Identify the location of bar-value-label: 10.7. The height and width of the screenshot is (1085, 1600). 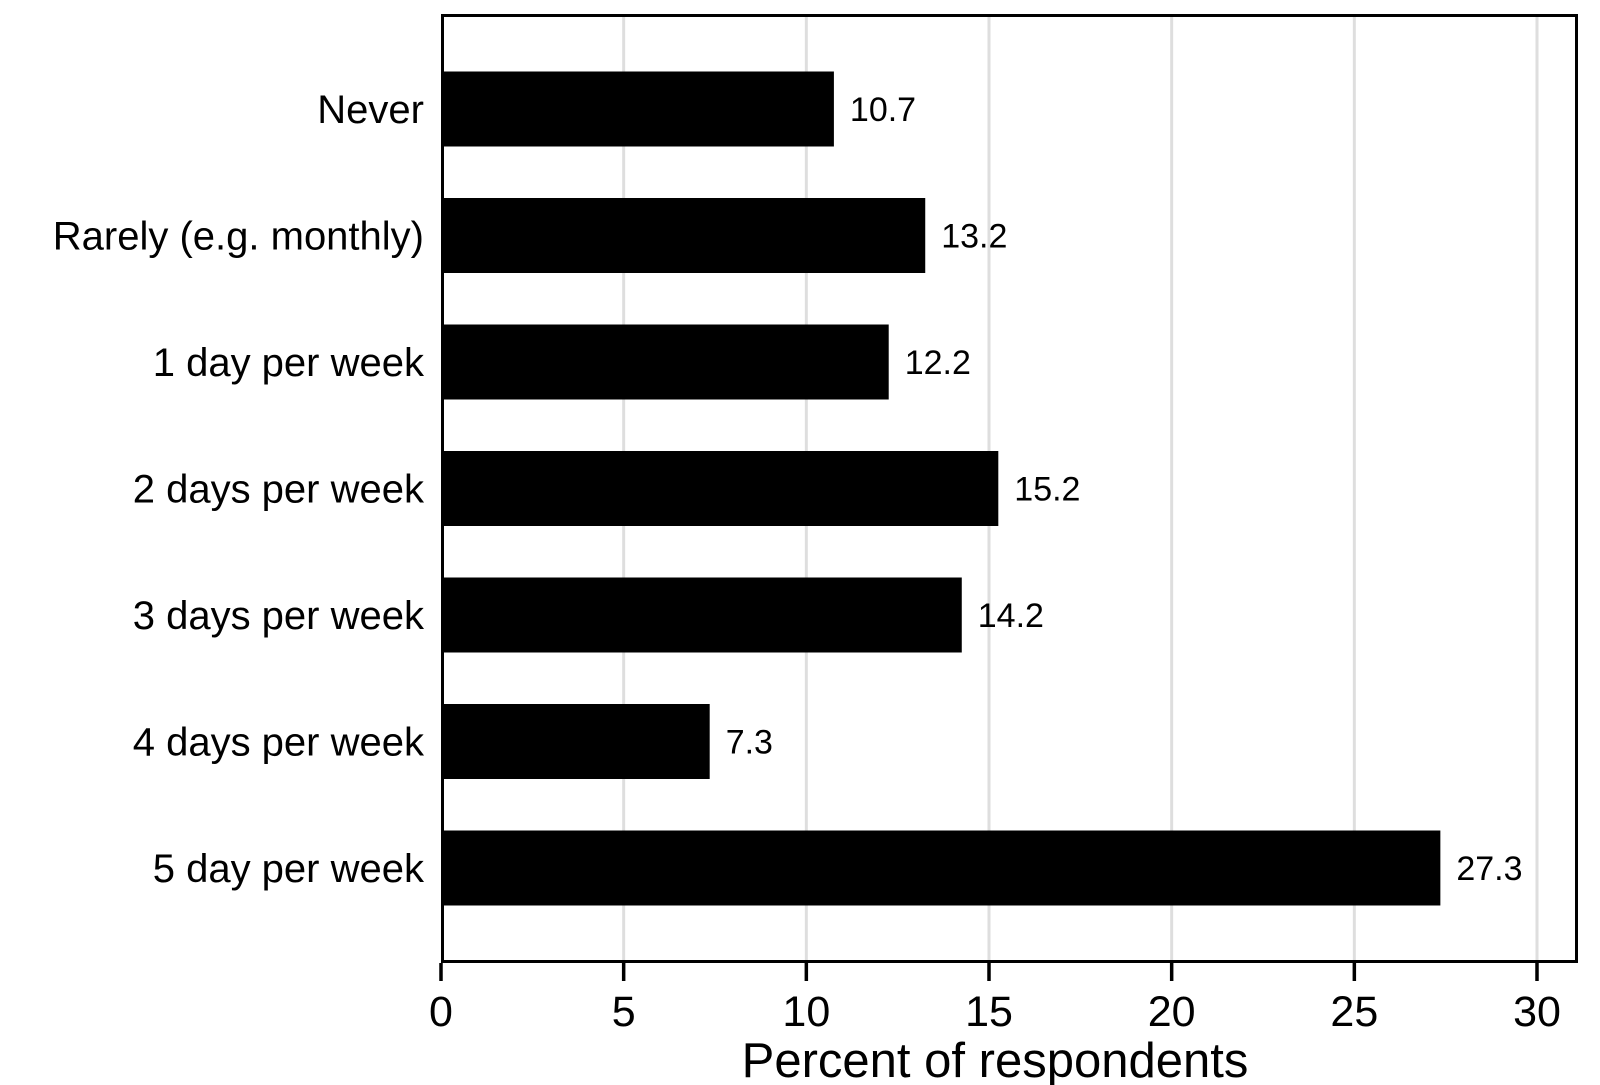
(883, 110).